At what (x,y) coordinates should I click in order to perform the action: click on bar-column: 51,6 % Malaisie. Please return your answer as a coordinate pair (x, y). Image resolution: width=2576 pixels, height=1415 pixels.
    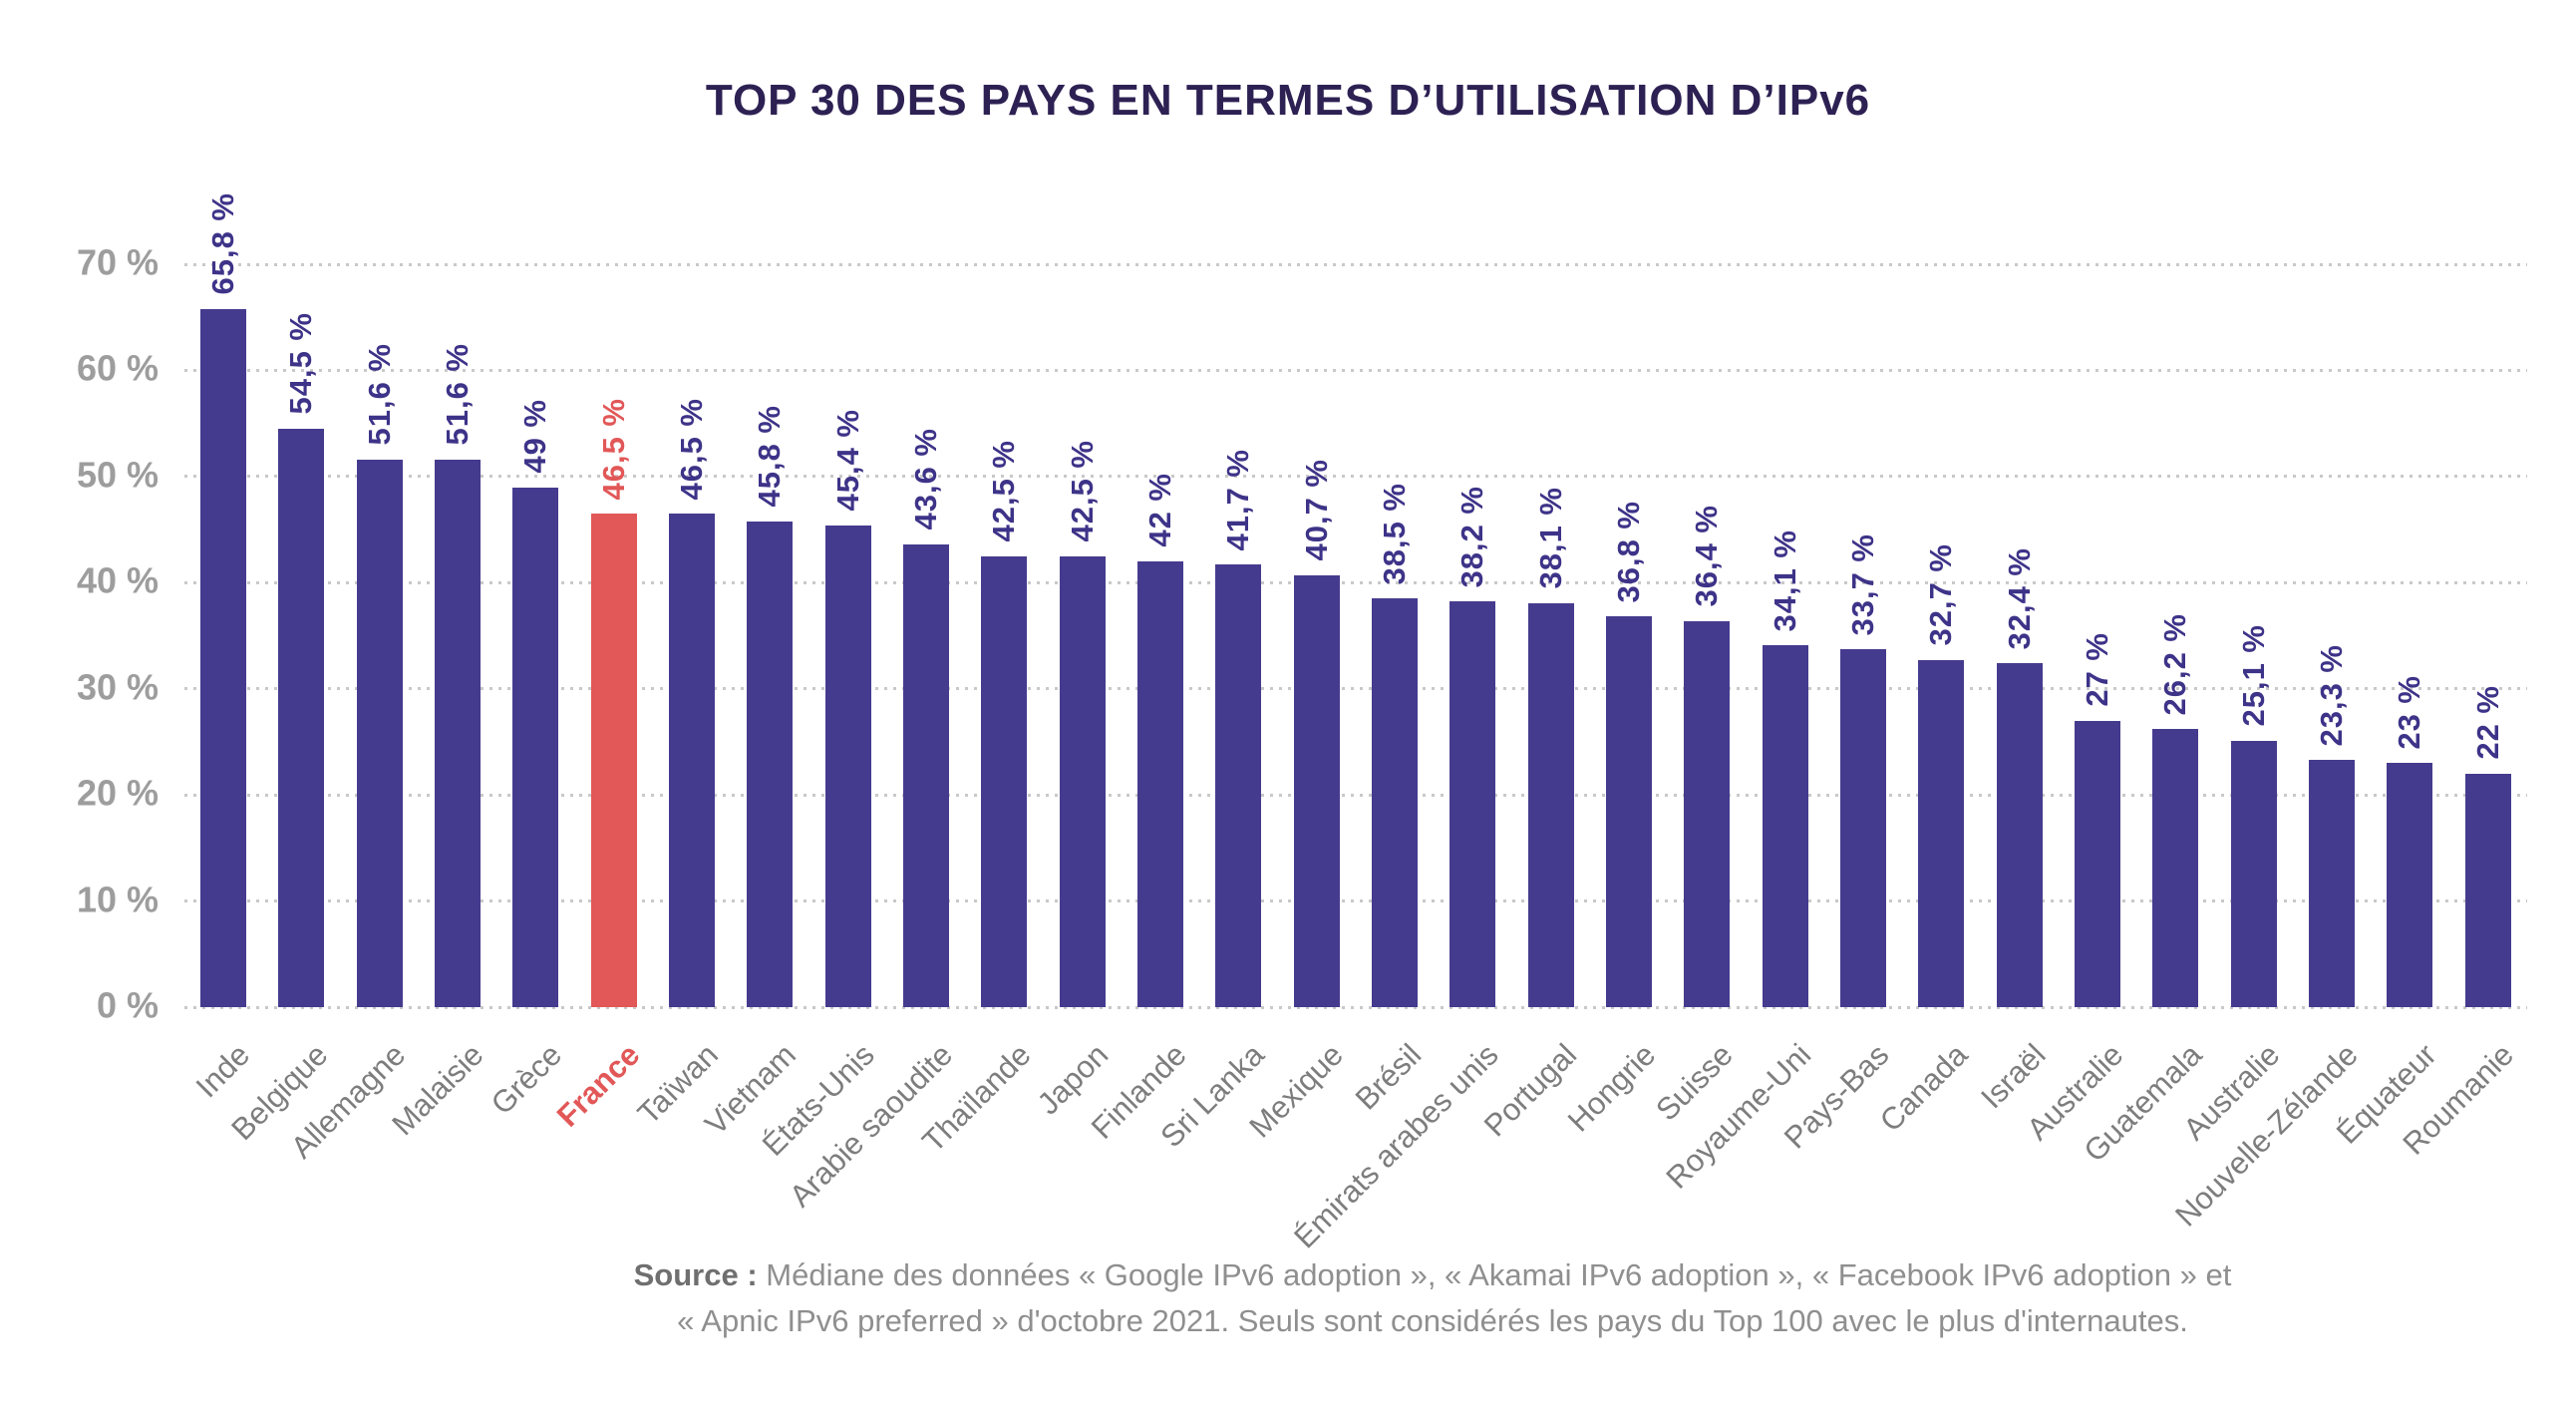
    Looking at the image, I should click on (441, 703).